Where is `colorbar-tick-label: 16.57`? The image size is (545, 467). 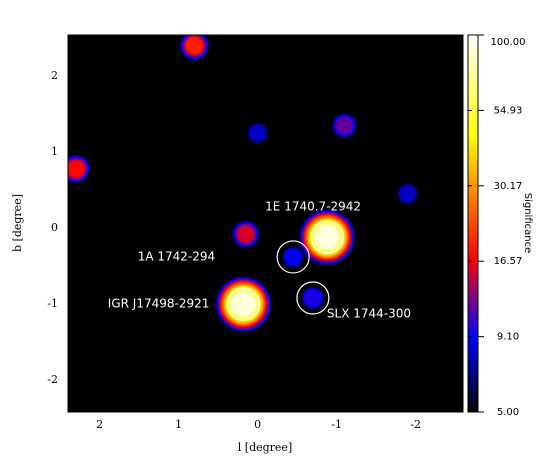 colorbar-tick-label: 16.57 is located at coordinates (508, 261).